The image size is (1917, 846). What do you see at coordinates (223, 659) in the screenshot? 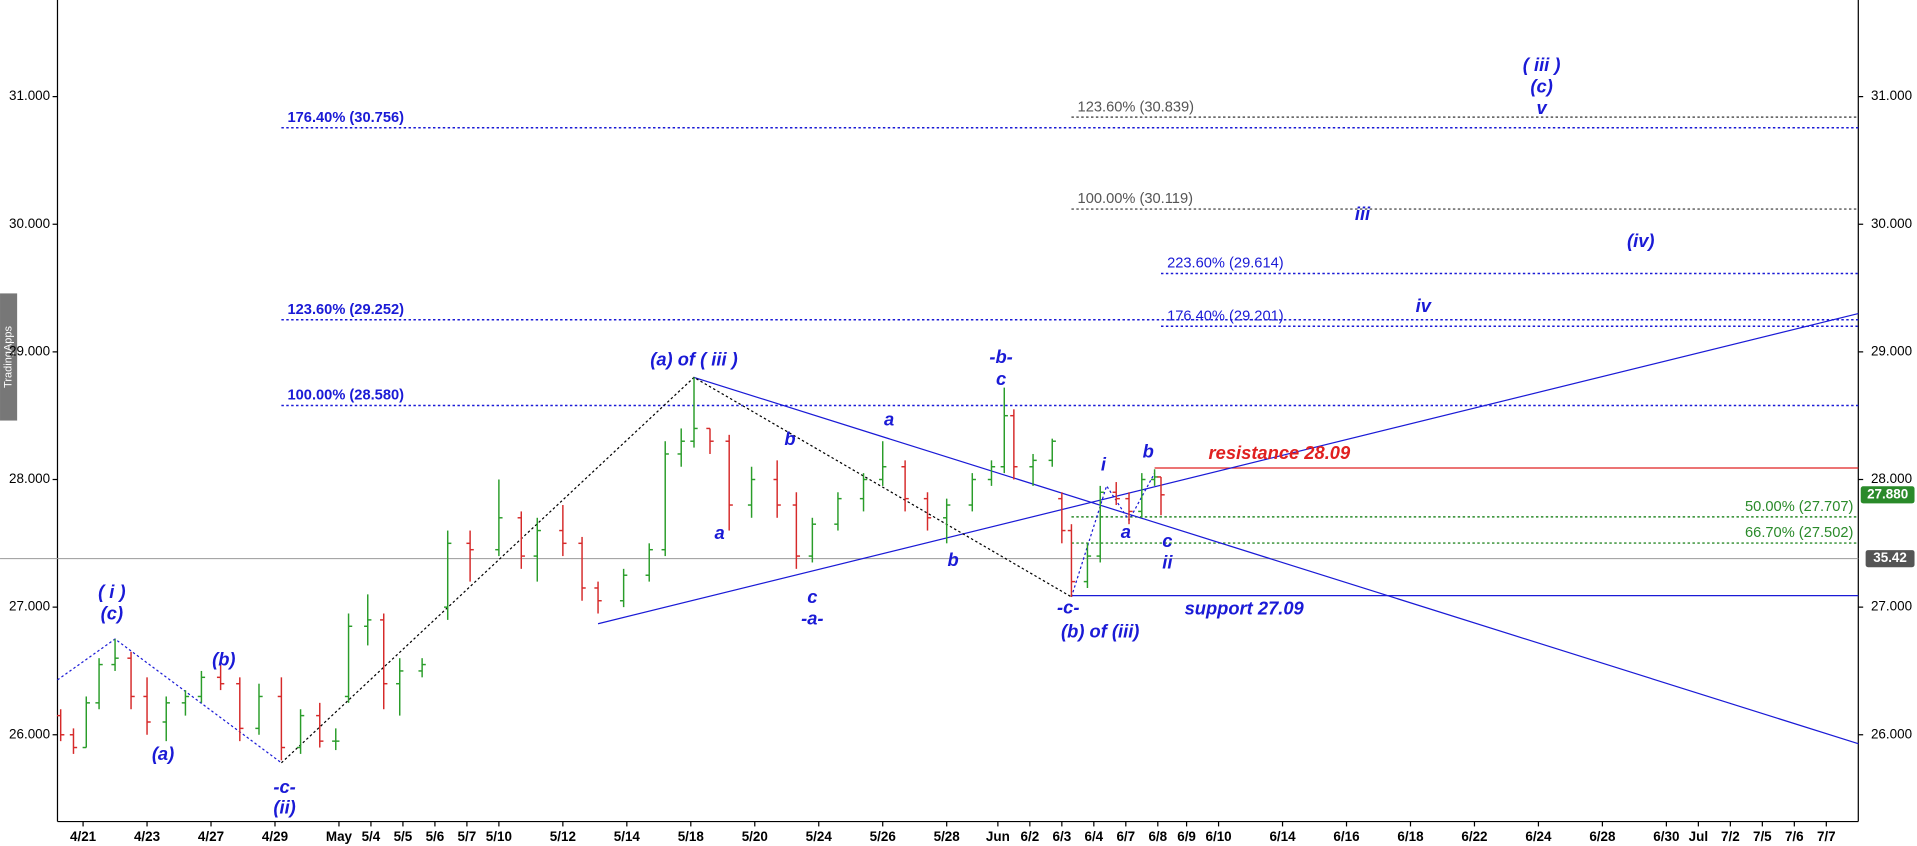
I see `wave-label: (b)` at bounding box center [223, 659].